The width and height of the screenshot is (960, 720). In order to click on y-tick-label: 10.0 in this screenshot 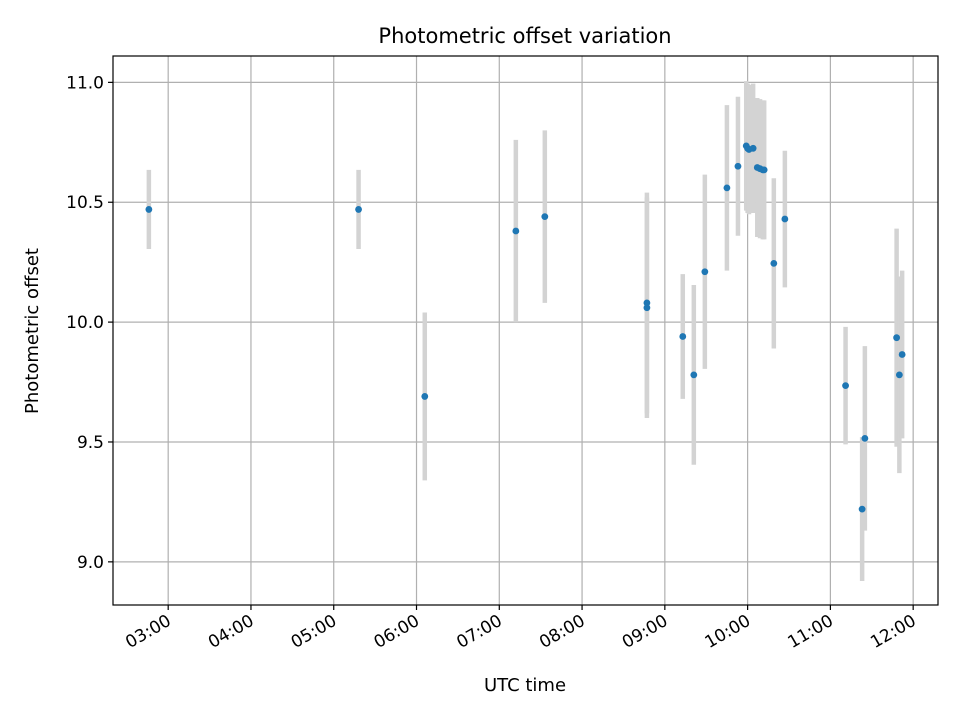, I will do `click(85, 323)`.